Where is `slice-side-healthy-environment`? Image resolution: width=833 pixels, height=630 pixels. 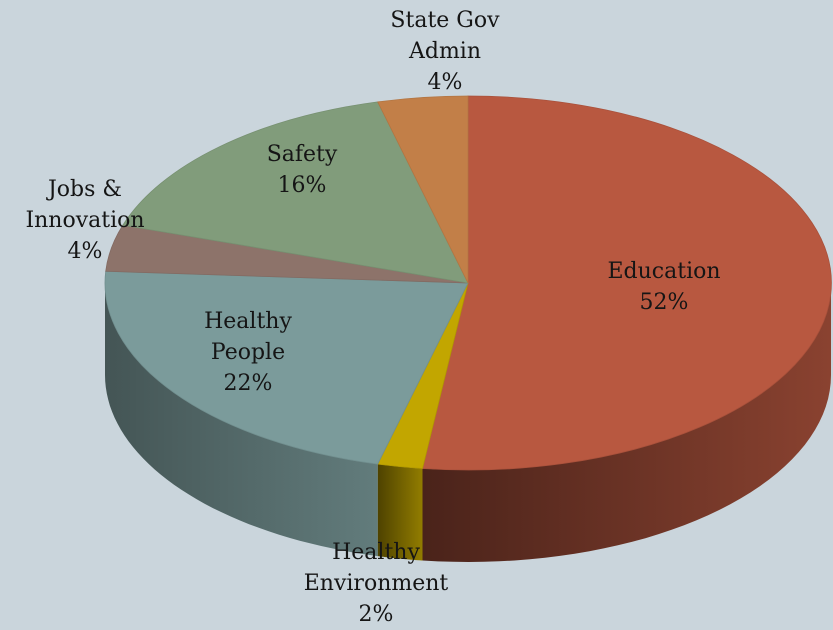
slice-side-healthy-environment is located at coordinates (400, 512).